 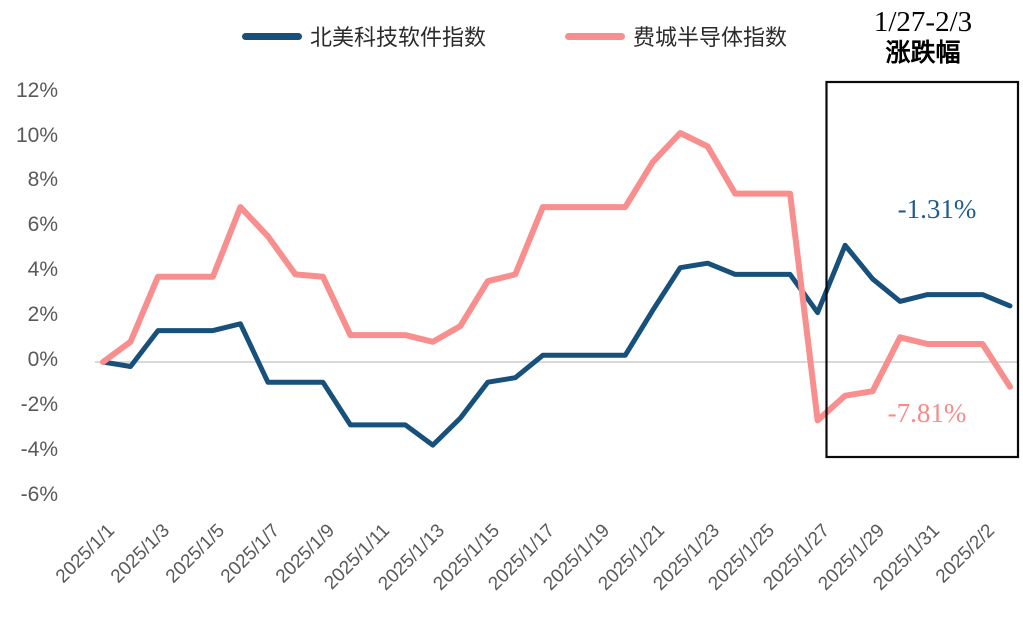 I want to click on y-tick-label: -6%, so click(x=39, y=494).